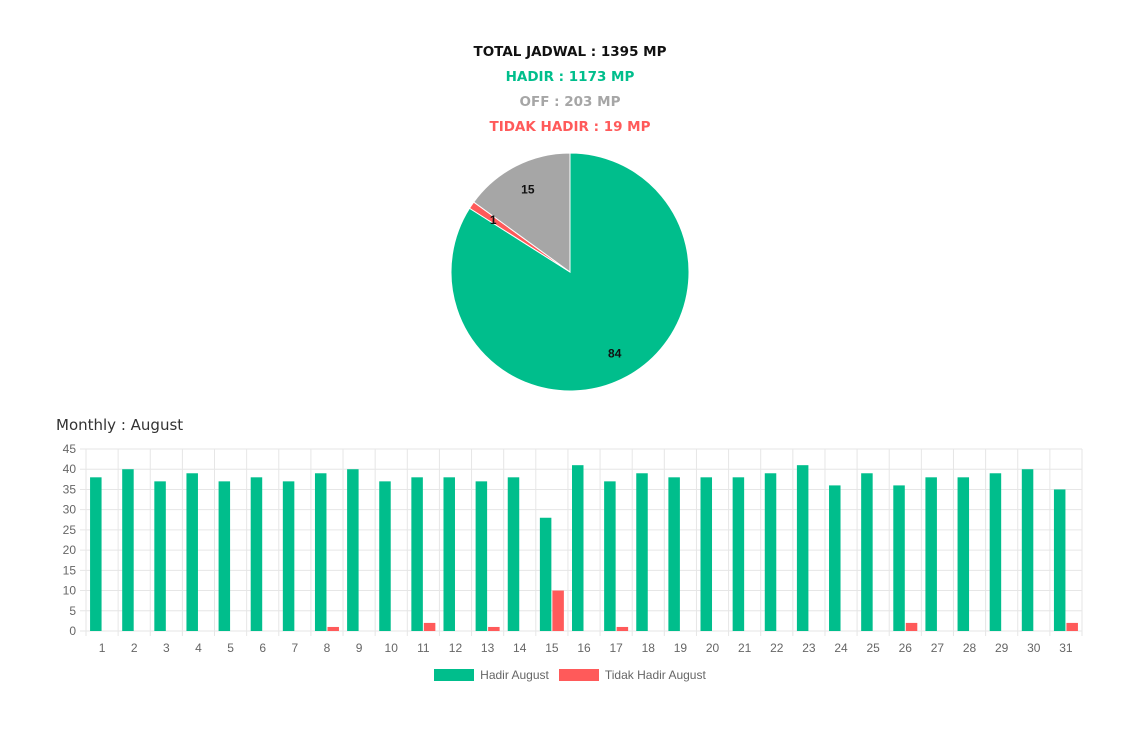 This screenshot has height=738, width=1140. I want to click on x-tick-label: 11, so click(423, 648).